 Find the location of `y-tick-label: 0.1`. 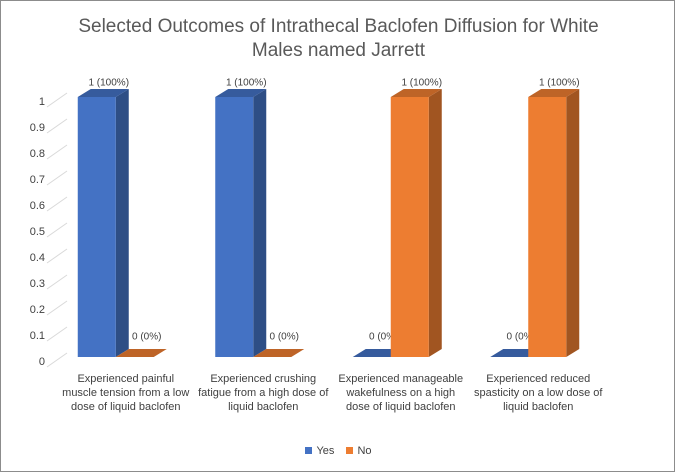

y-tick-label: 0.1 is located at coordinates (37, 336).